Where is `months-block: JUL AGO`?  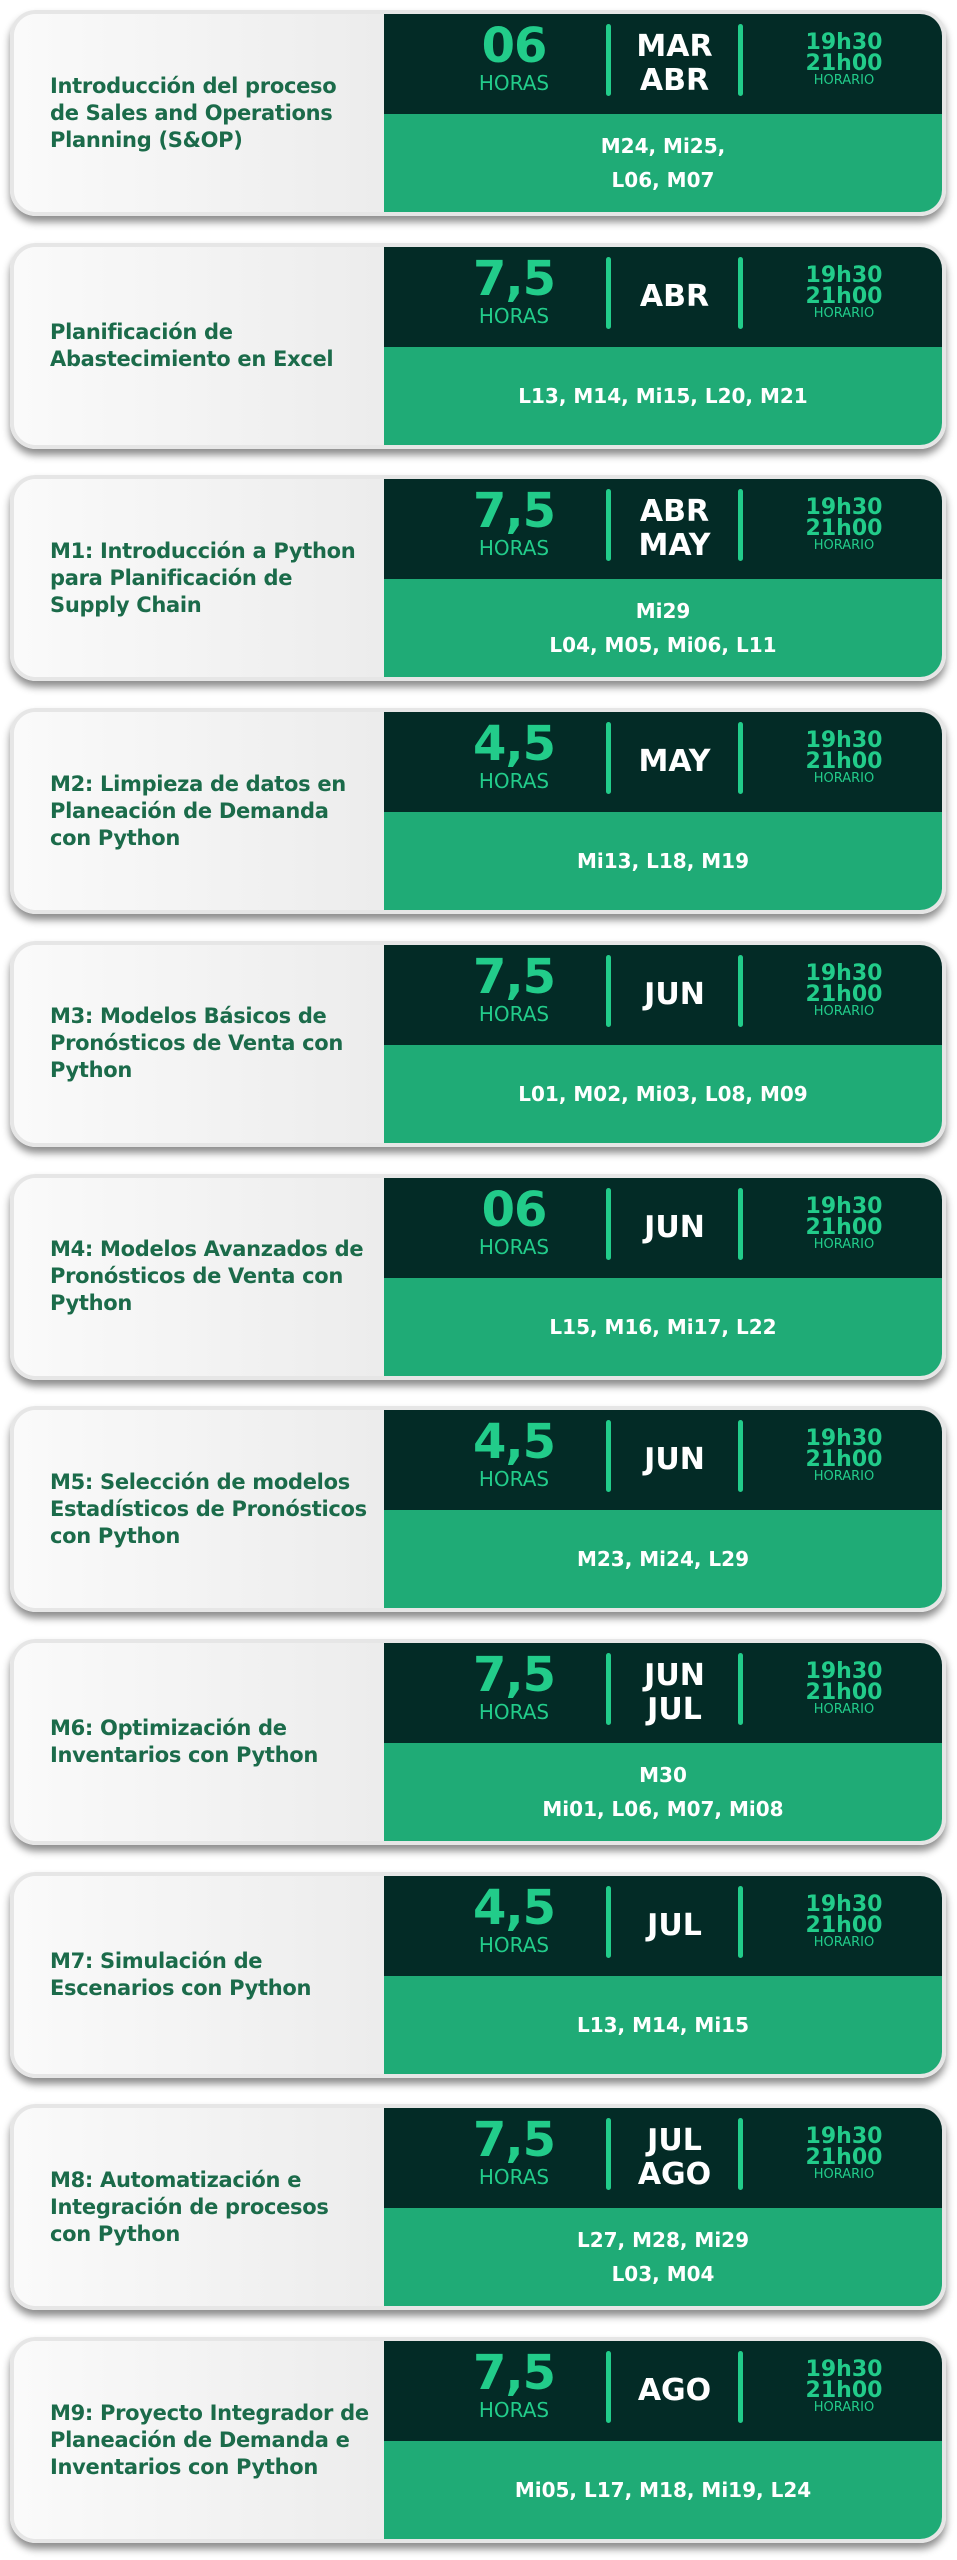
months-block: JUL AGO is located at coordinates (674, 2158).